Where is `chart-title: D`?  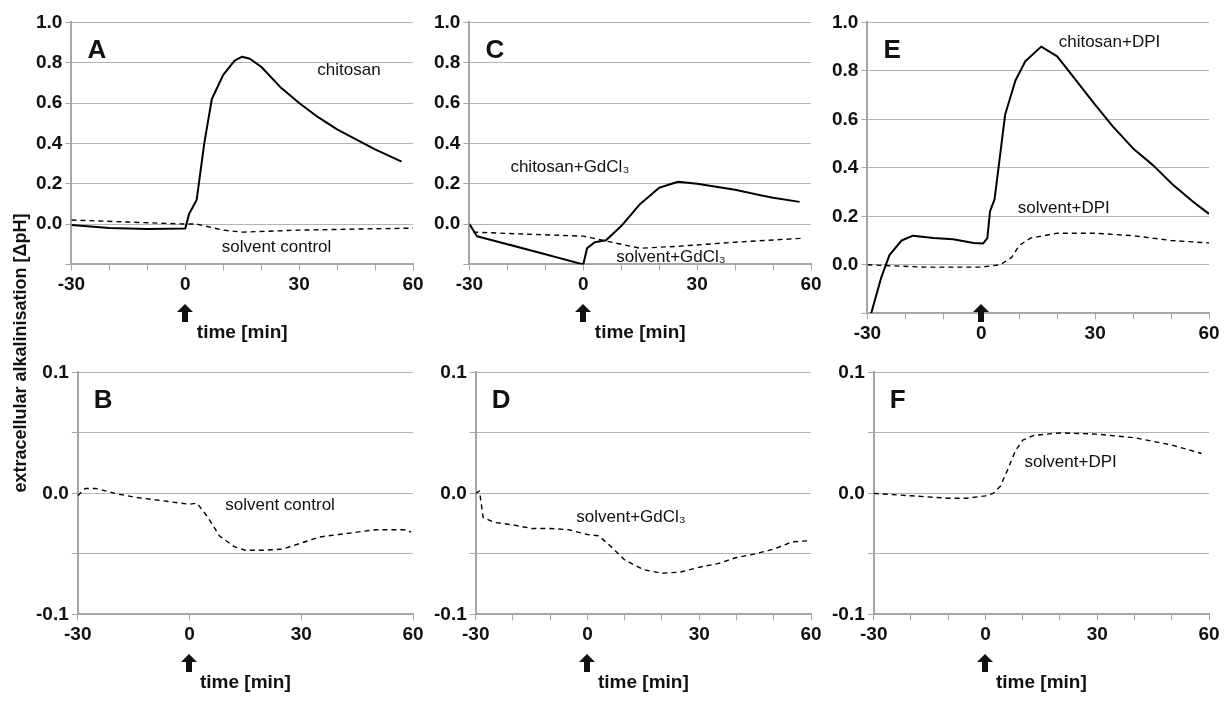
chart-title: D is located at coordinates (501, 398).